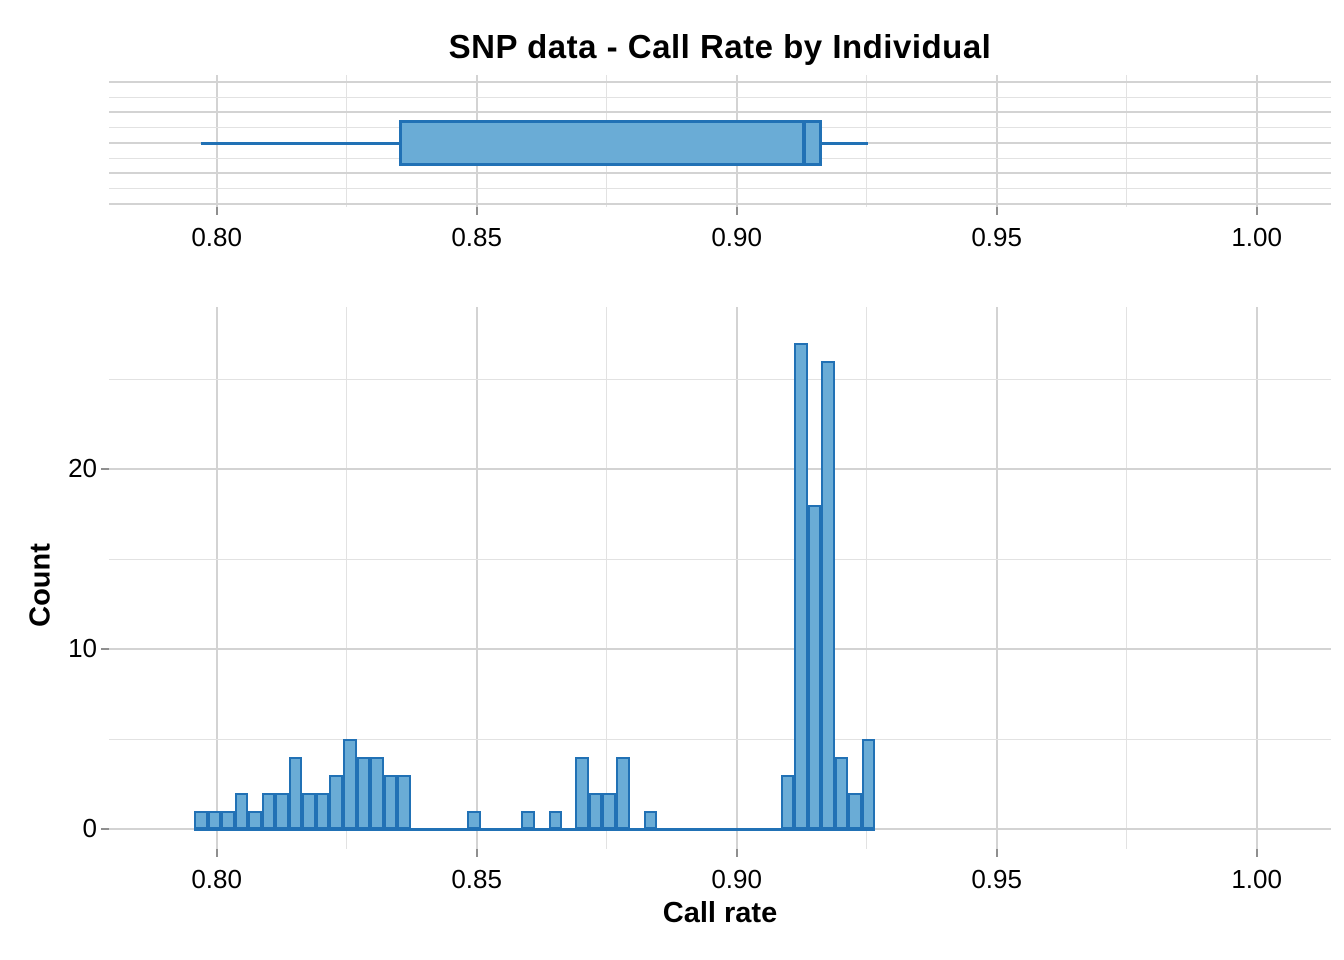 This screenshot has height=960, width=1344. I want to click on boxplot-whisker-right, so click(845, 143).